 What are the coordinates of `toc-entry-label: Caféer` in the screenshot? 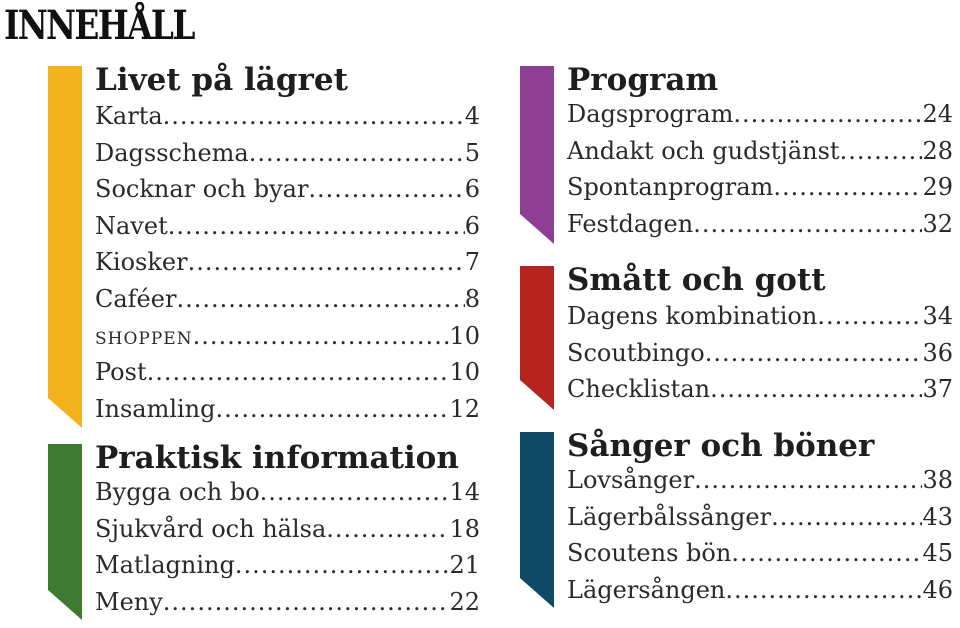 It's located at (136, 299).